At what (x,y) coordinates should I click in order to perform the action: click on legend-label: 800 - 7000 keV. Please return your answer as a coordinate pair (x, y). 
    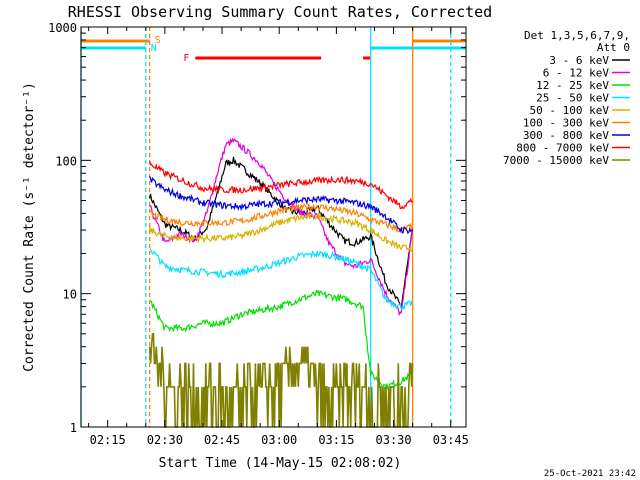
    Looking at the image, I should click on (562, 148).